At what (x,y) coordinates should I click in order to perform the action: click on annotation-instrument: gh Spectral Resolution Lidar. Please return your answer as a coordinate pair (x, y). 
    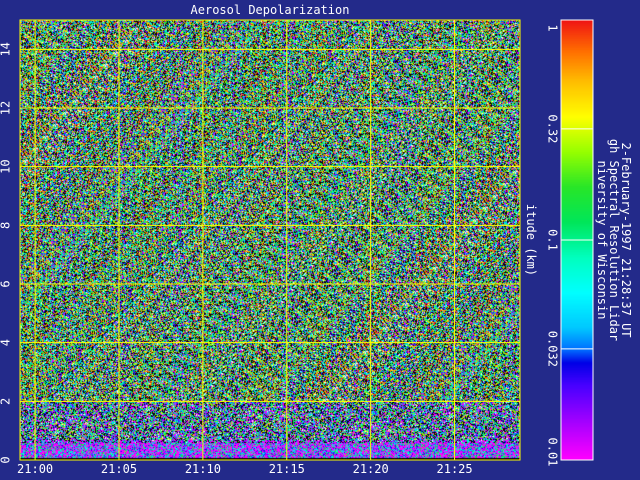
    Looking at the image, I should click on (614, 240).